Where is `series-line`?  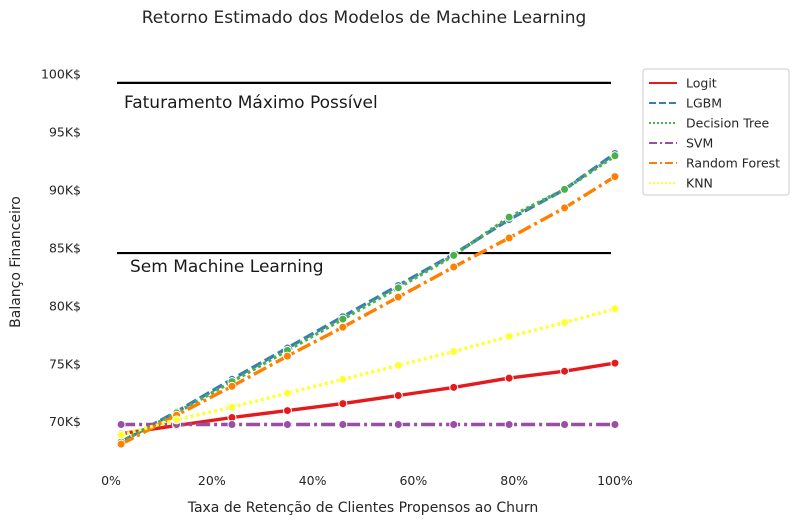
series-line is located at coordinates (368, 398).